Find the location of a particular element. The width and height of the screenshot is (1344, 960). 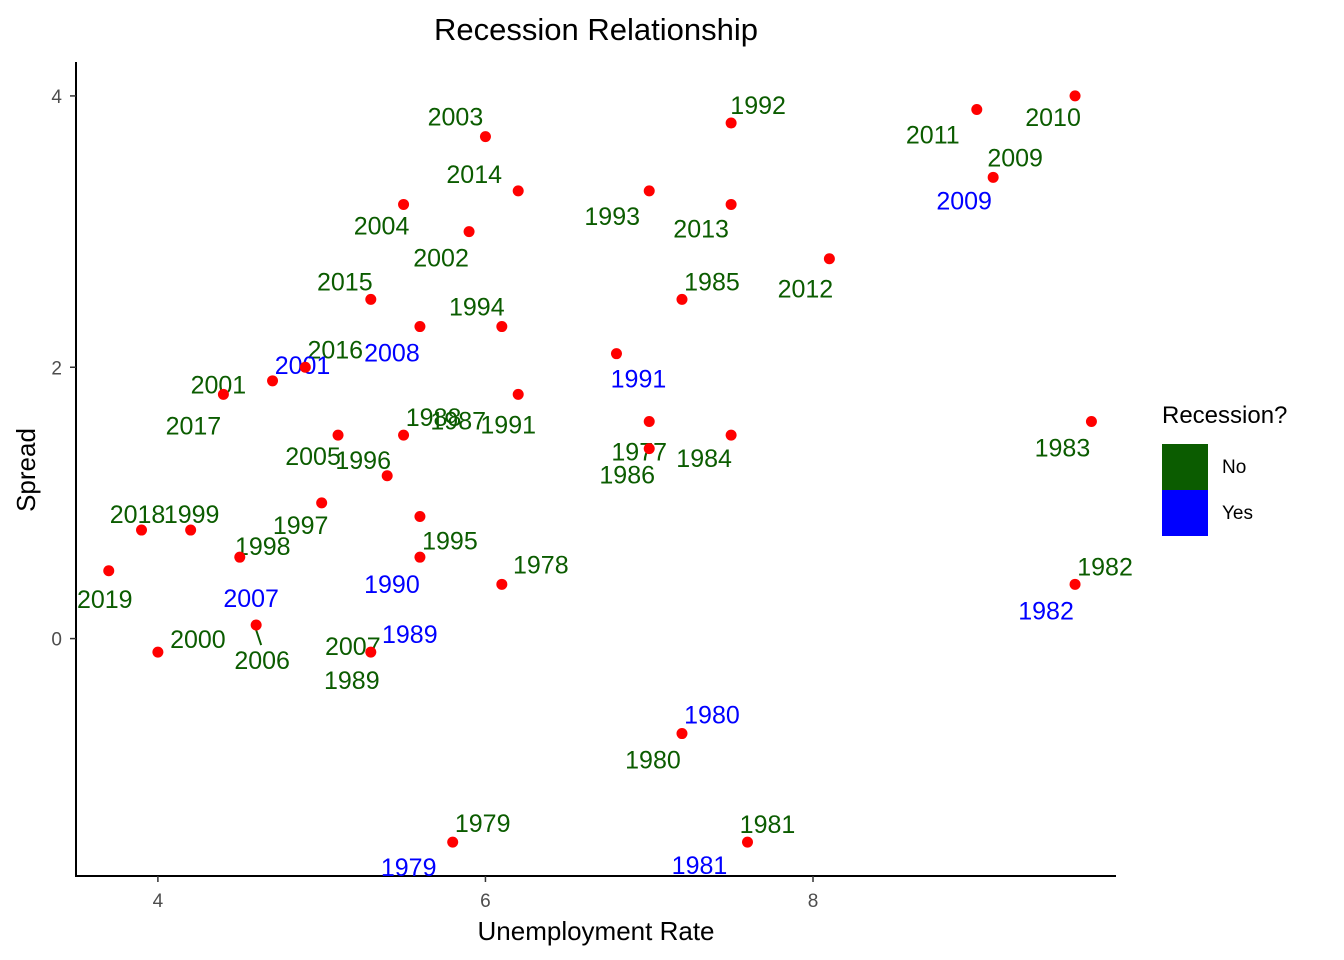

point-label-1996-no: 1996 is located at coordinates (363, 461).